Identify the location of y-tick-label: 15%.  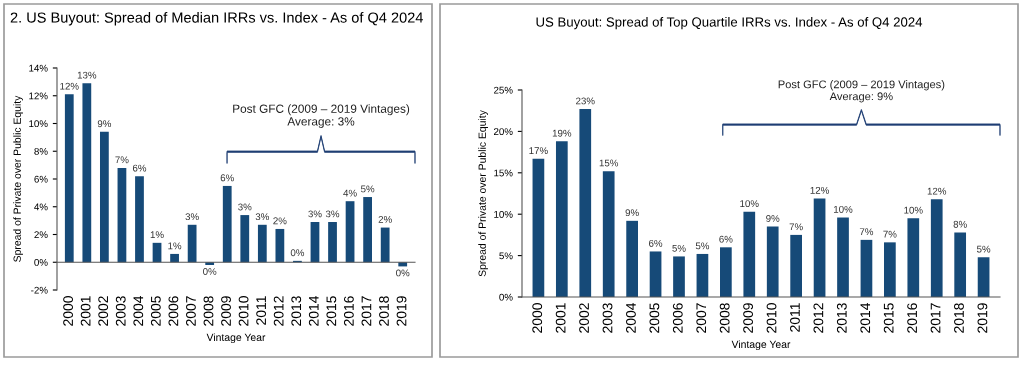
(503, 173).